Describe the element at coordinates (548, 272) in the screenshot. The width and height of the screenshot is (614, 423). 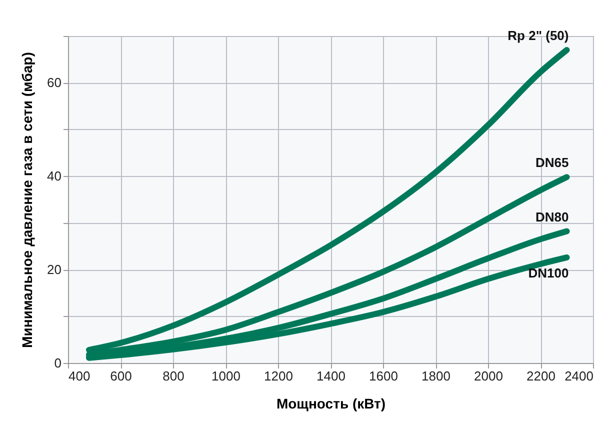
I see `series-label: DN100` at that location.